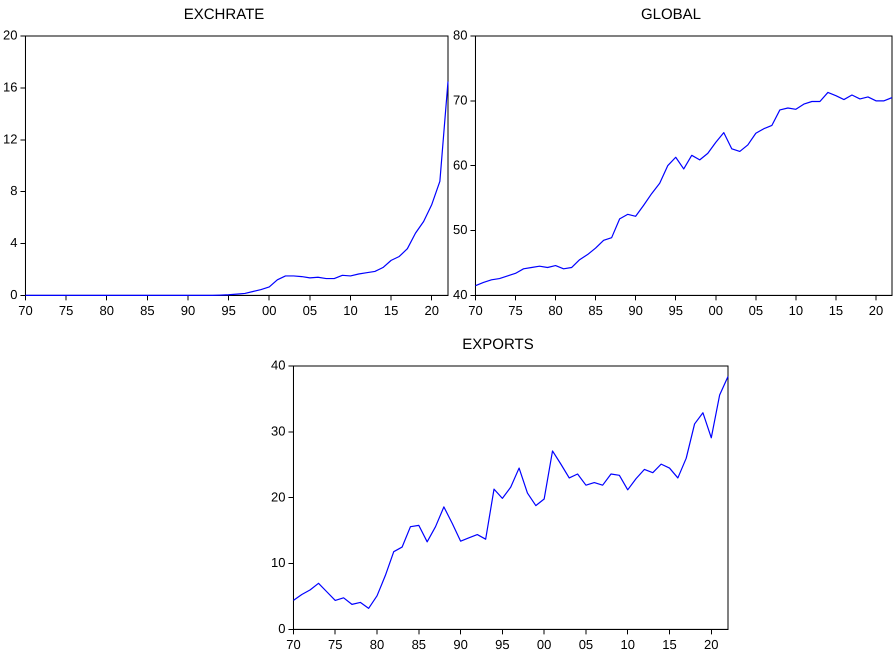 The image size is (894, 656). Describe the element at coordinates (278, 562) in the screenshot. I see `y-tick-label: 10` at that location.